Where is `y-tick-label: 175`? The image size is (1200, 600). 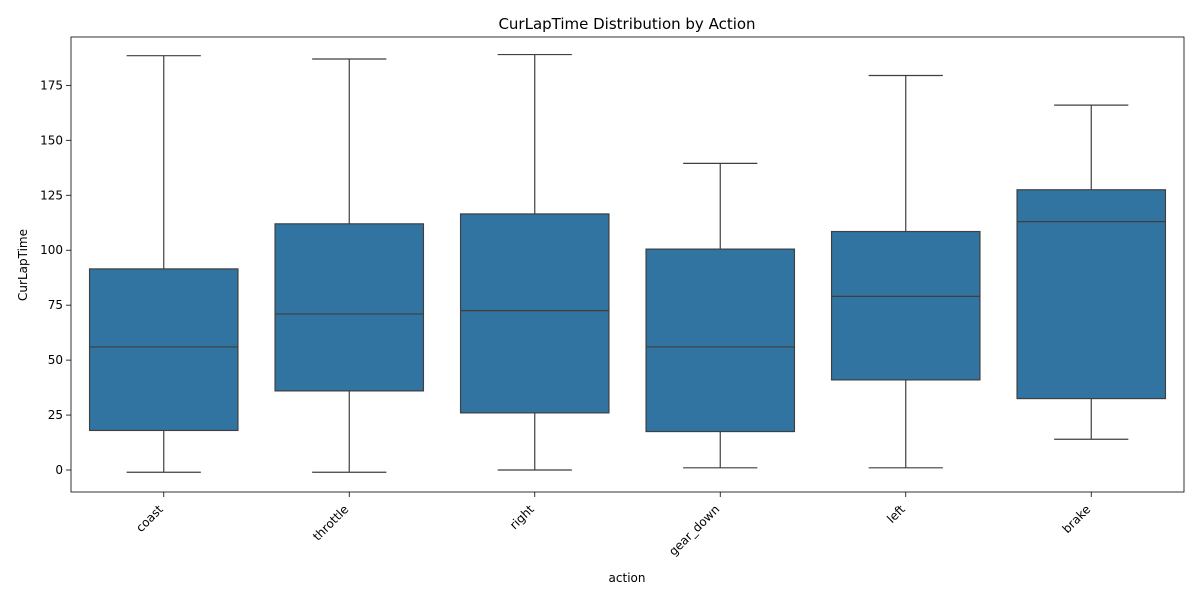
y-tick-label: 175 is located at coordinates (51, 85).